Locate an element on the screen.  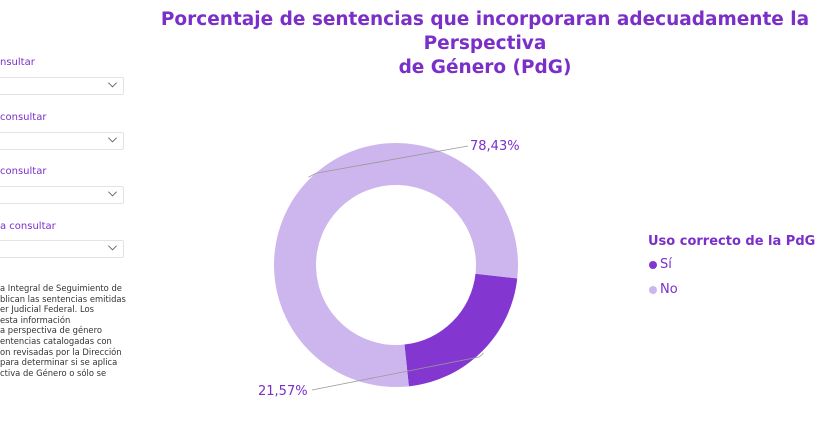
legend-dot-no is located at coordinates (653, 289).